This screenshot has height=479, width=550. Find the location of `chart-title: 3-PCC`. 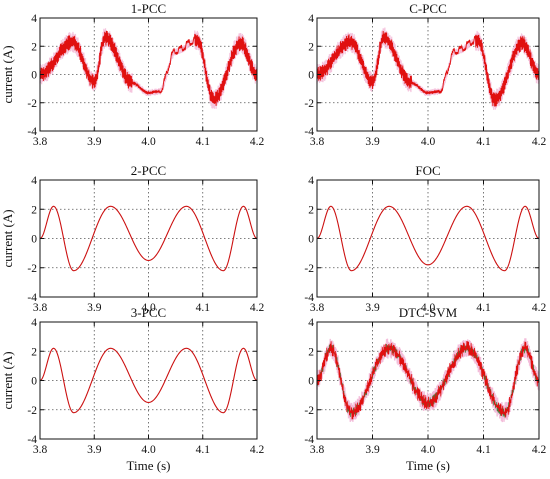

chart-title: 3-PCC is located at coordinates (148, 312).